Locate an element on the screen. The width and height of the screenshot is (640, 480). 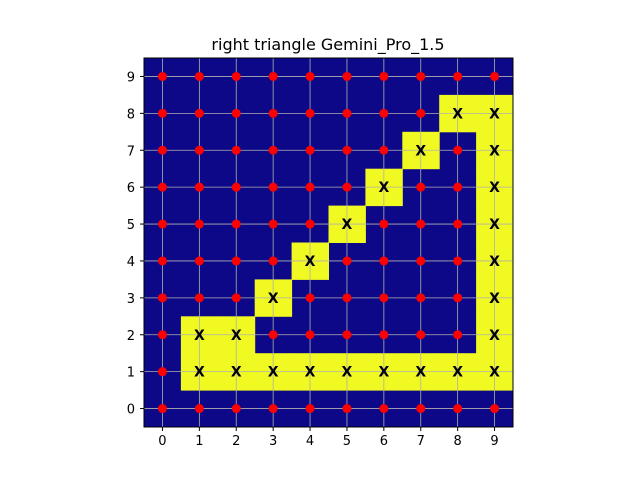
y-tick-label: 9 is located at coordinates (131, 77).